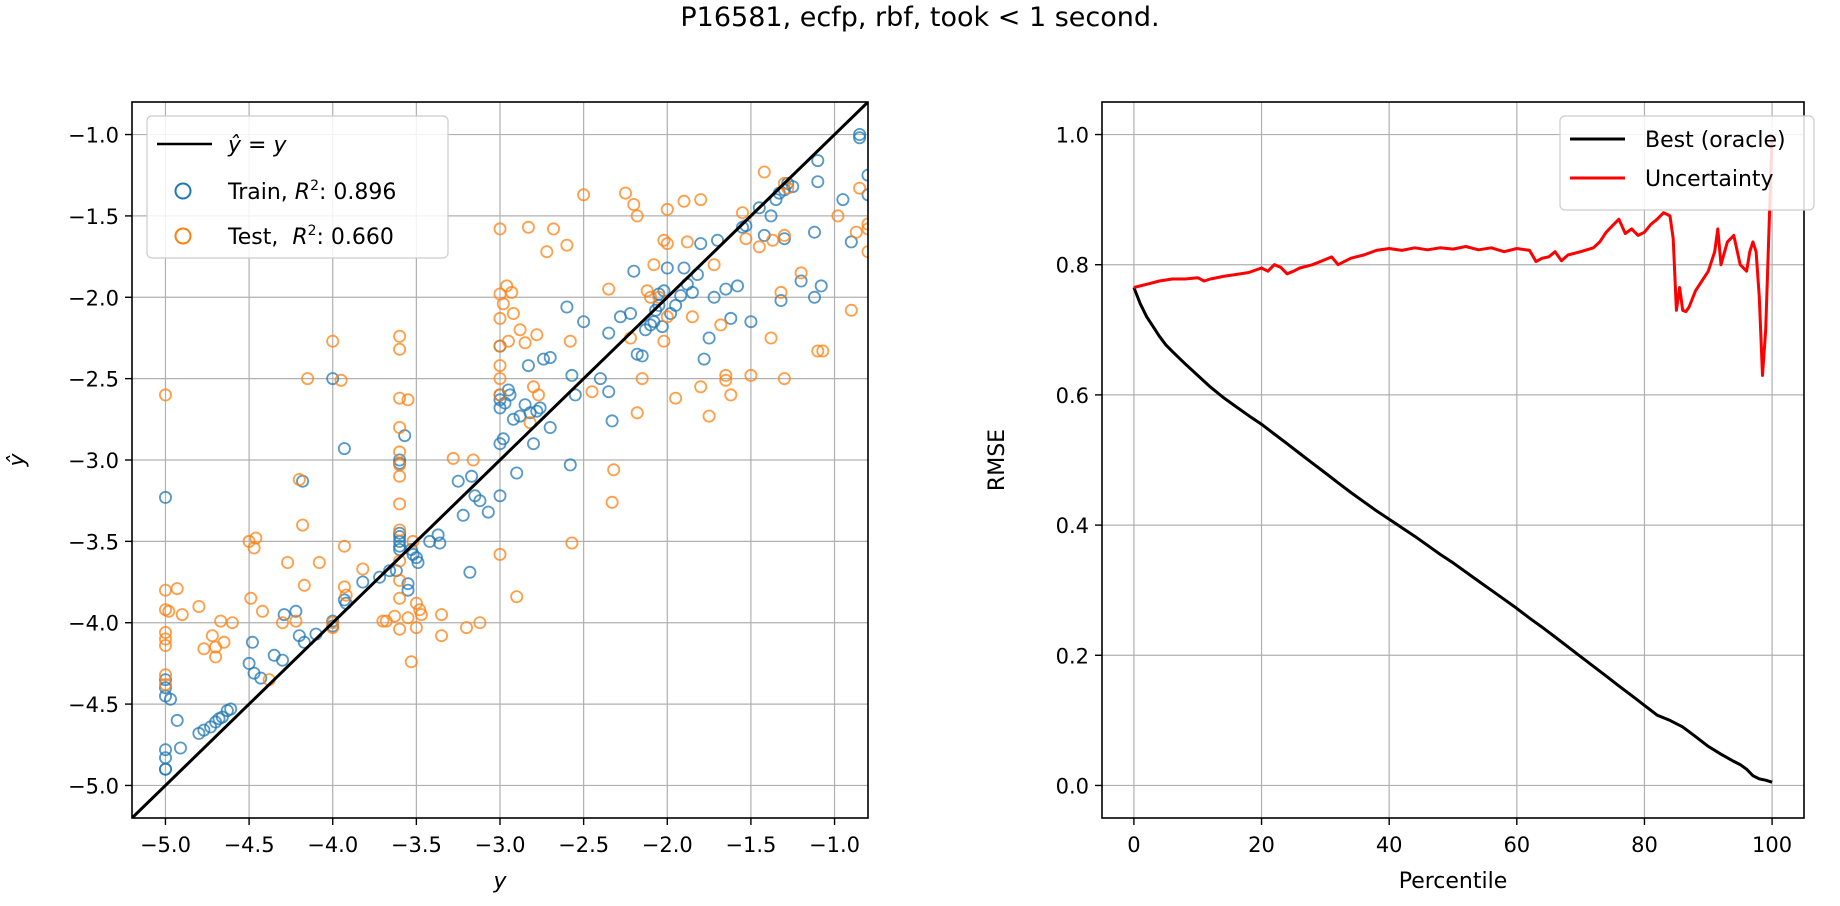  I want to click on left-y-tick-label: −2.0, so click(93, 298).